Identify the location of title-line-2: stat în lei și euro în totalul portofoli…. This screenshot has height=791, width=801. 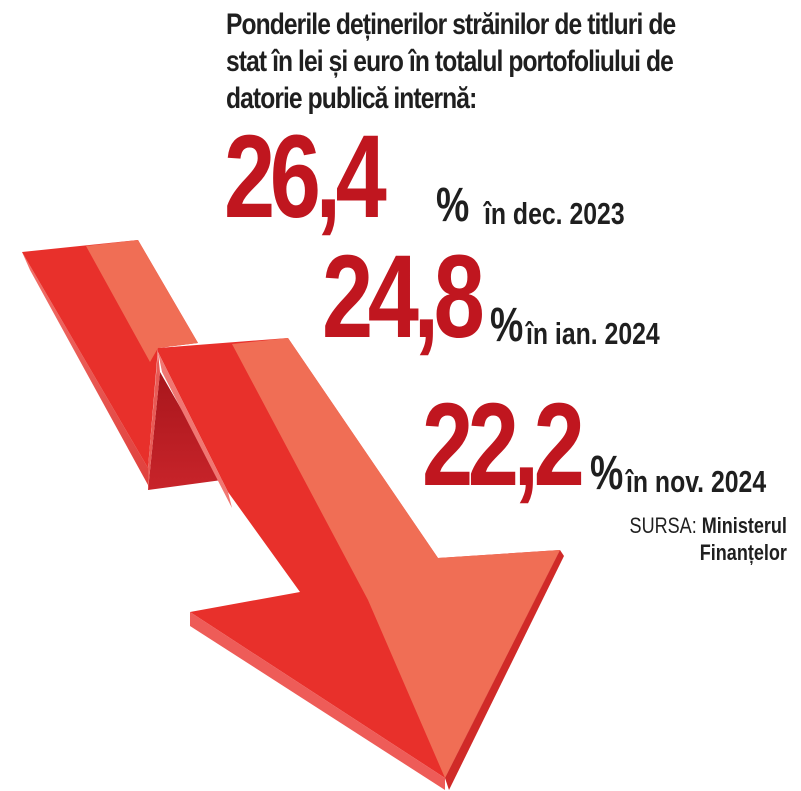
(450, 61).